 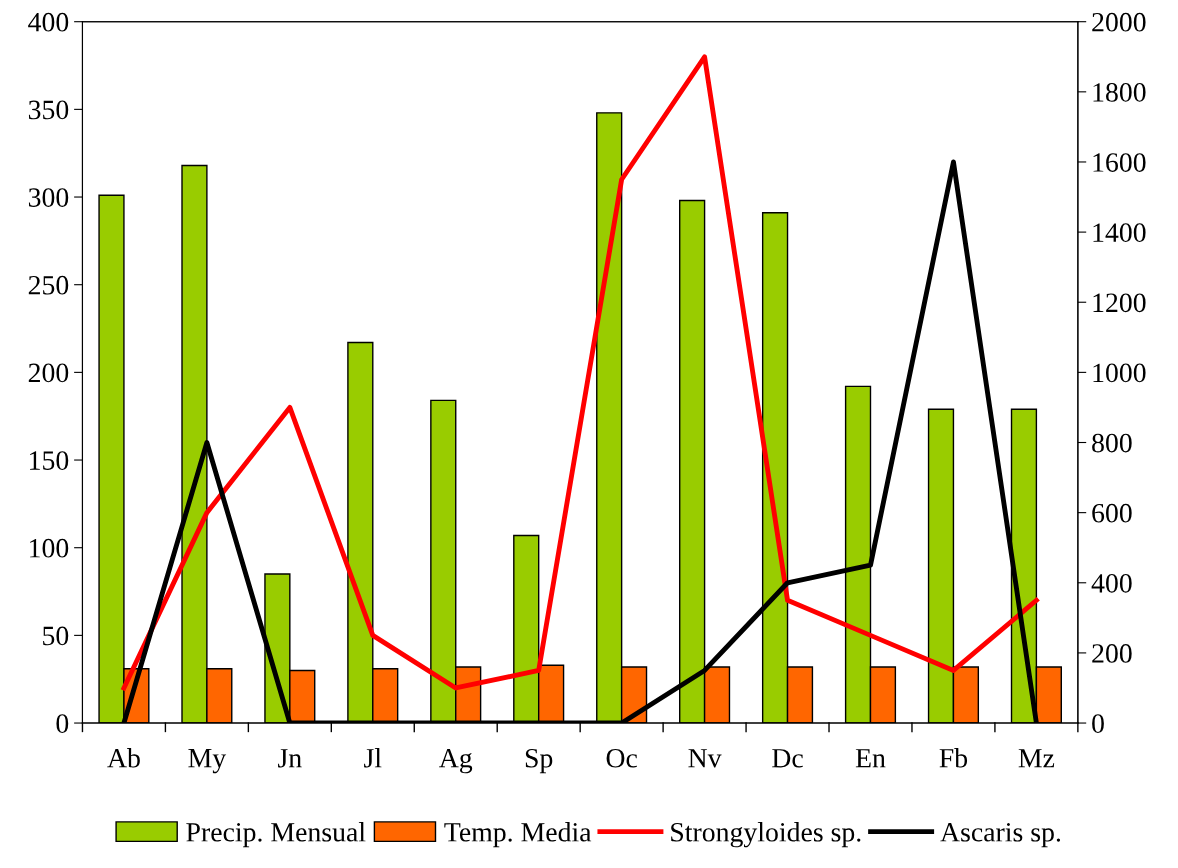 What do you see at coordinates (1000, 835) in the screenshot?
I see `legend-label: Ascaris sp.` at bounding box center [1000, 835].